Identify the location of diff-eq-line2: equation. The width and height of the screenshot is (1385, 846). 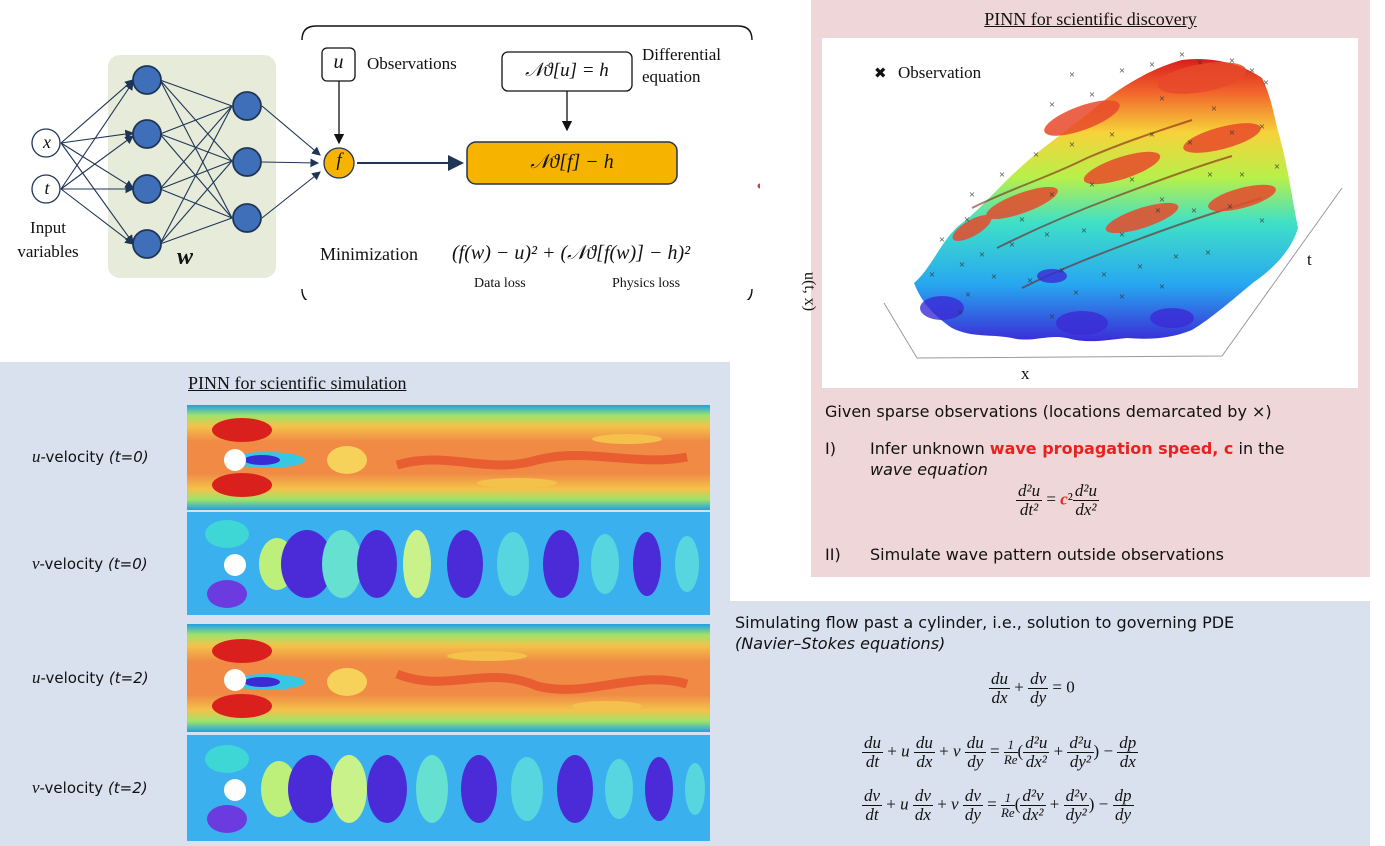
(671, 76).